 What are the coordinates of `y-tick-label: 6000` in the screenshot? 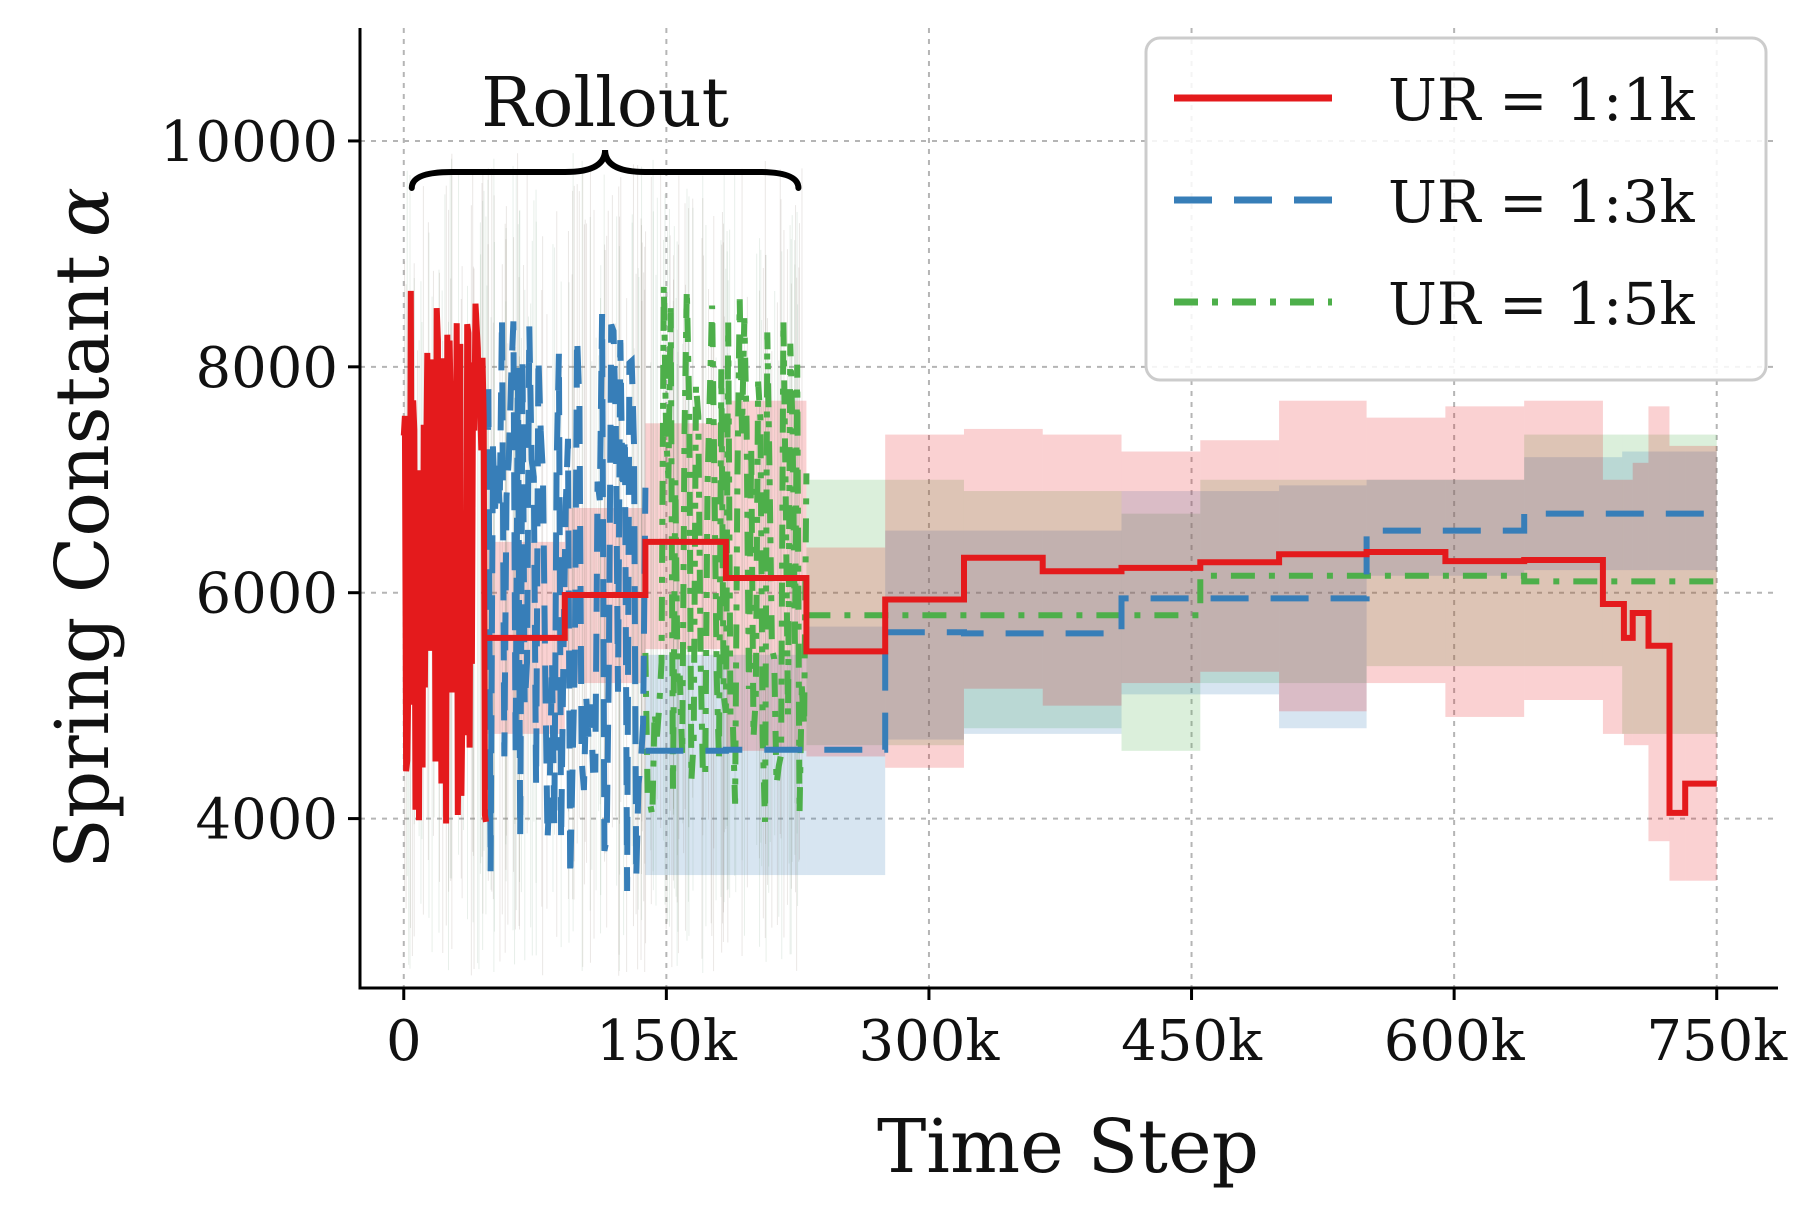 It's located at (266, 594).